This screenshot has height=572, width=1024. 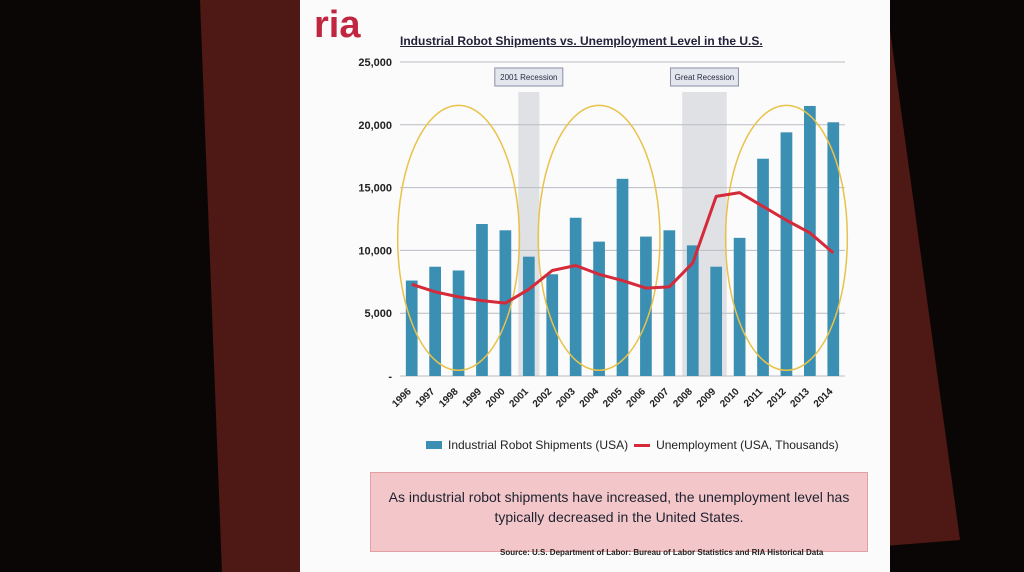 I want to click on y-tick-label: 20,000, so click(x=375, y=126).